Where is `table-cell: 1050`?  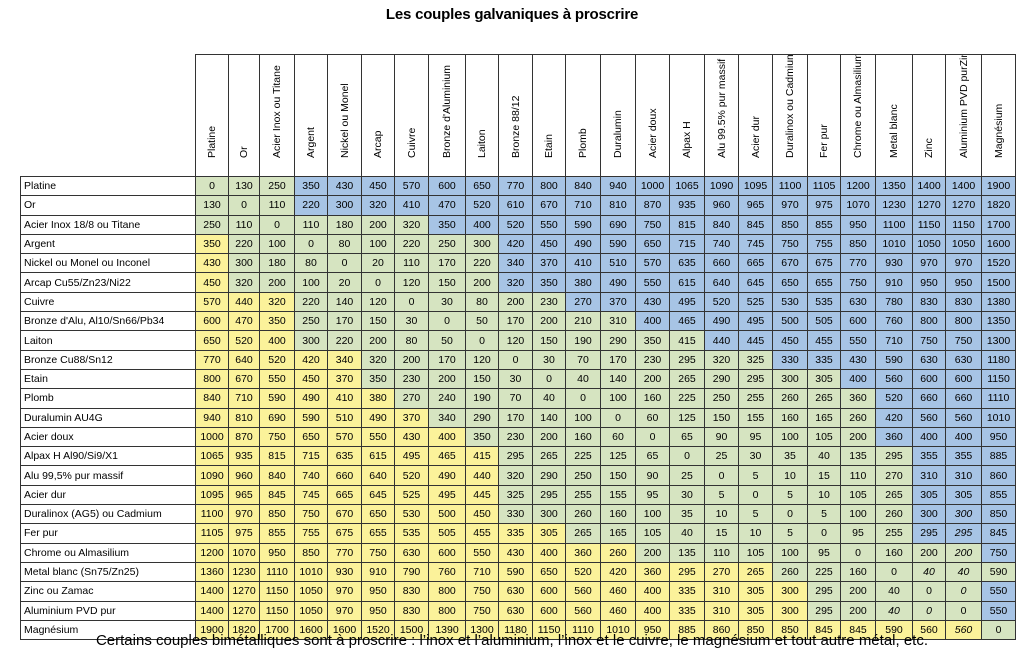 table-cell: 1050 is located at coordinates (311, 591).